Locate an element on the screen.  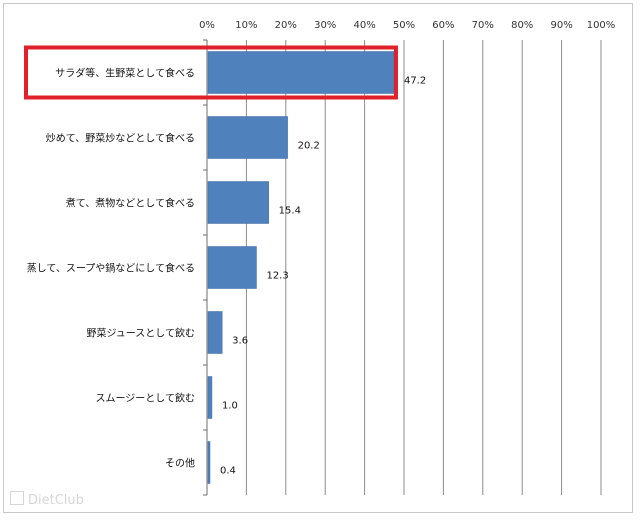
data-label: 3.6 is located at coordinates (240, 341).